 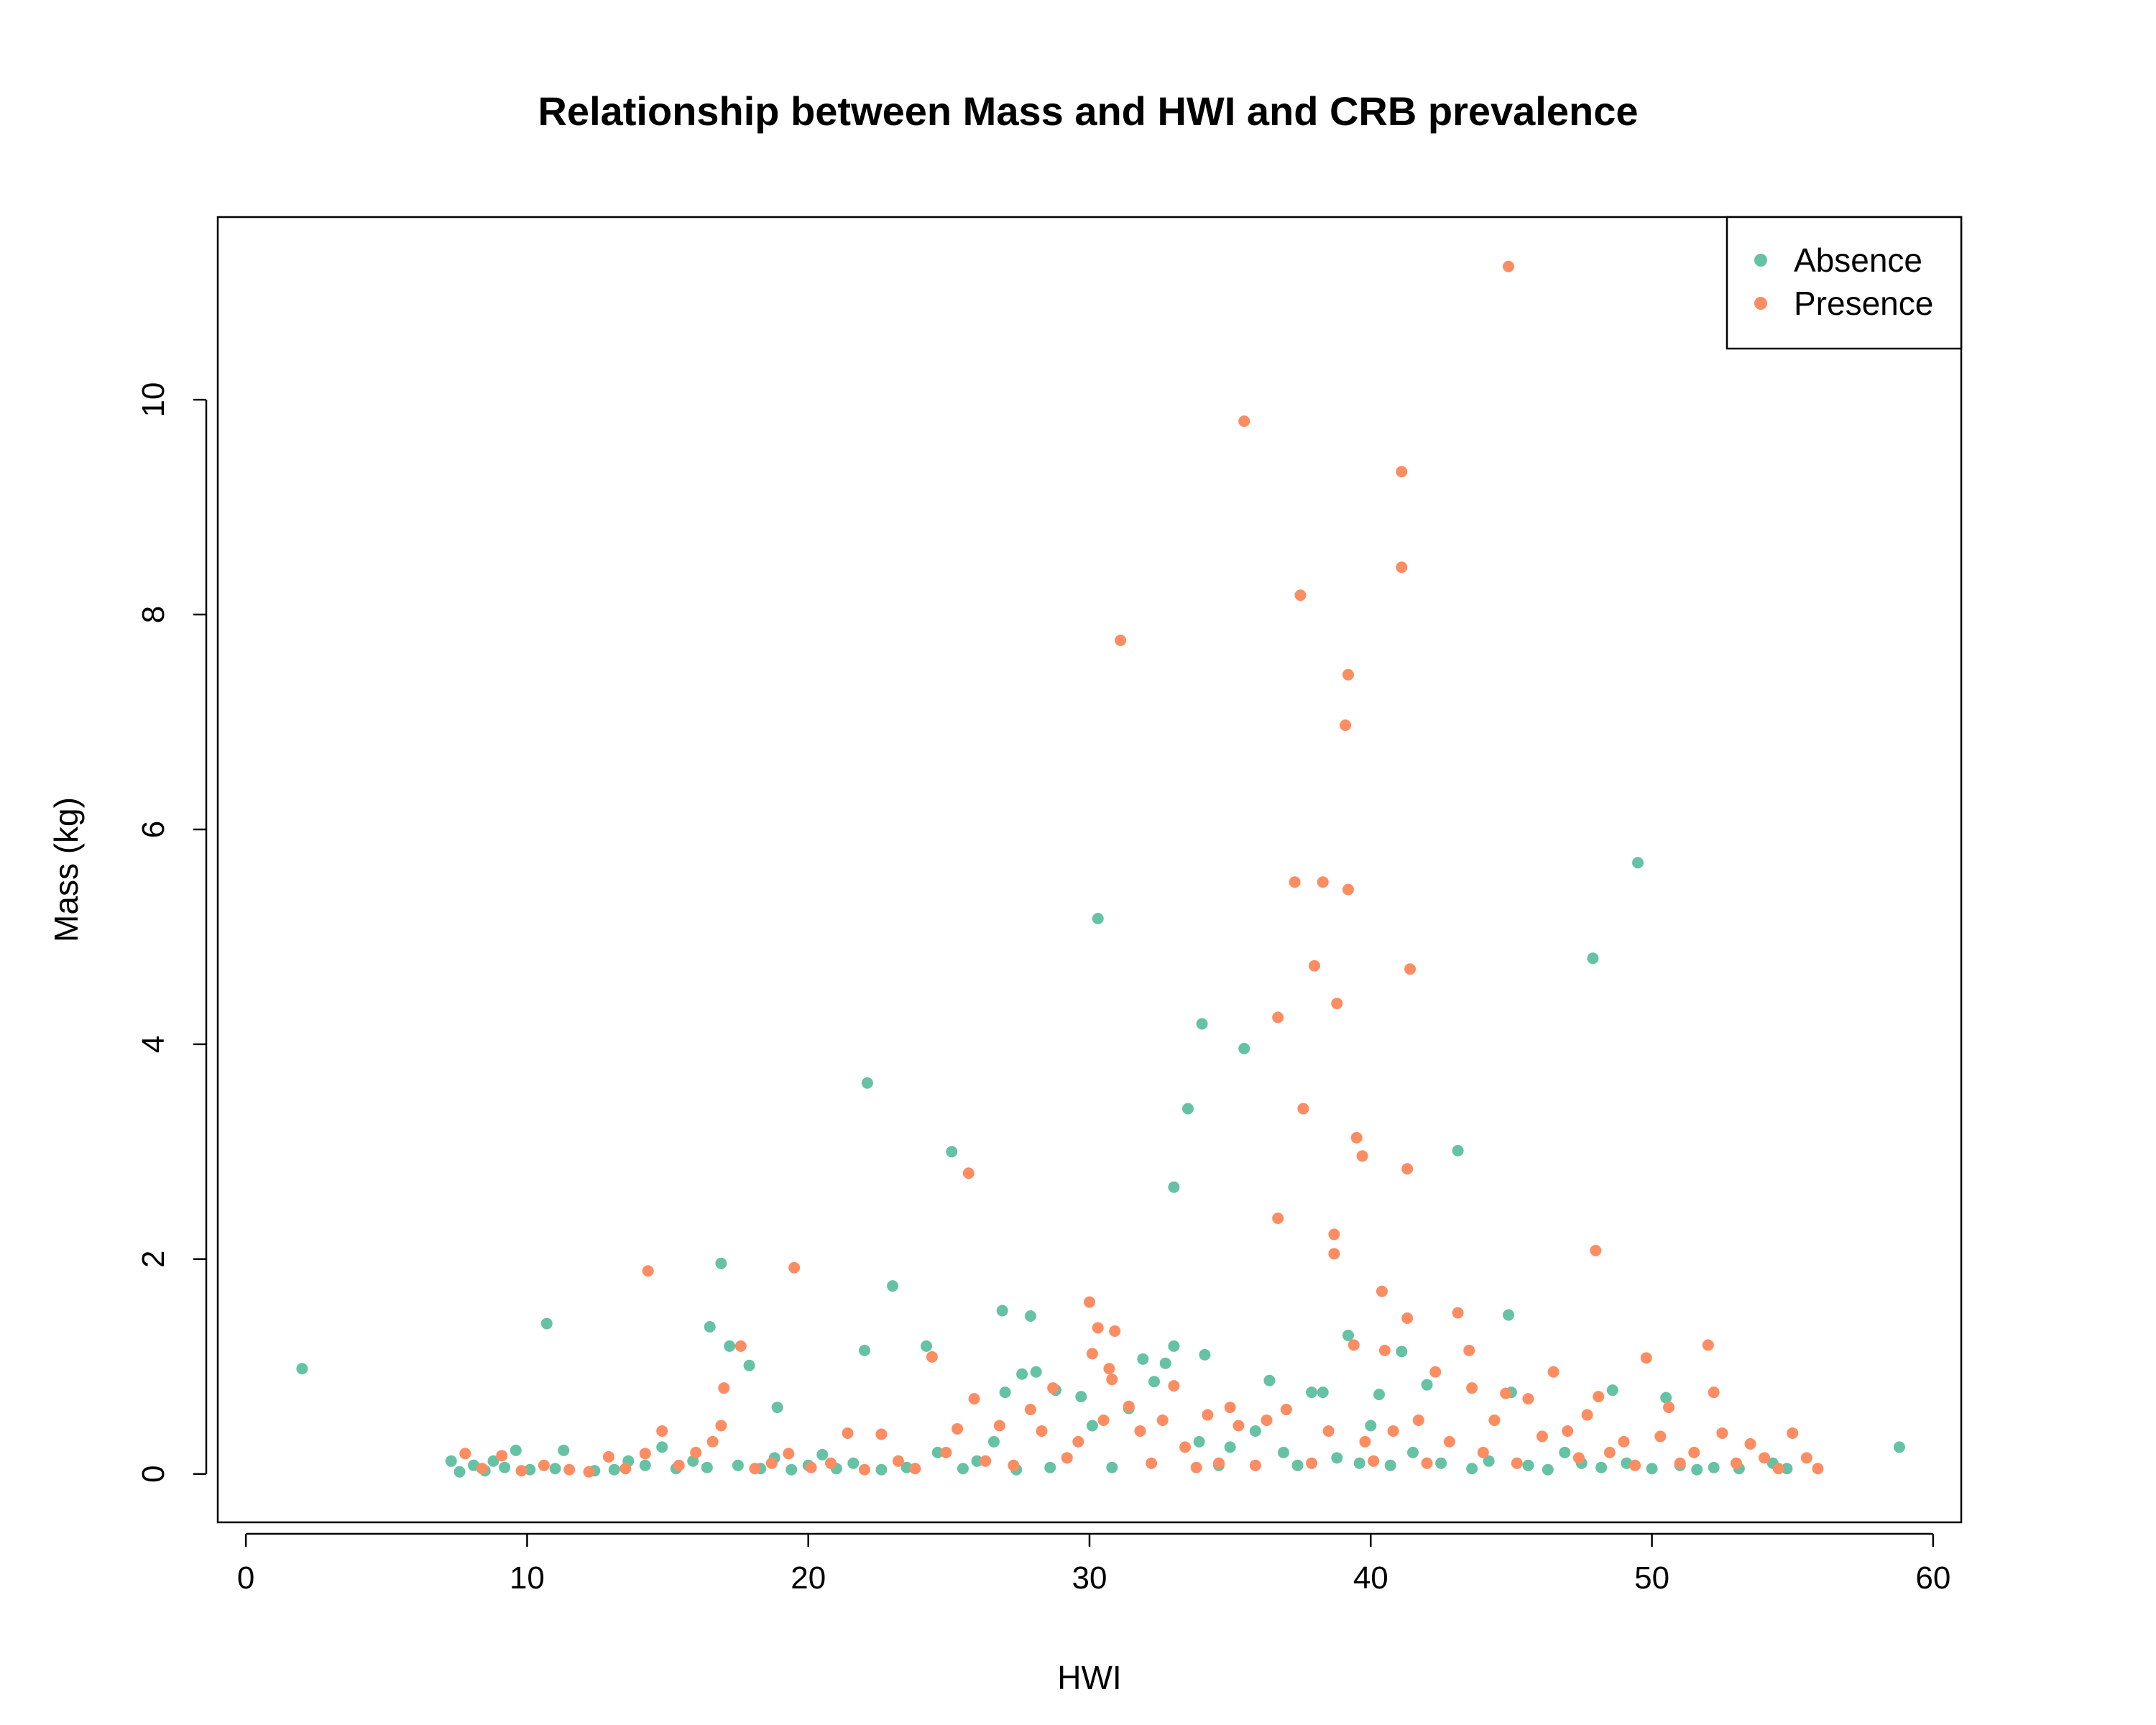 What do you see at coordinates (1858, 260) in the screenshot?
I see `legend-label-absence: Absence` at bounding box center [1858, 260].